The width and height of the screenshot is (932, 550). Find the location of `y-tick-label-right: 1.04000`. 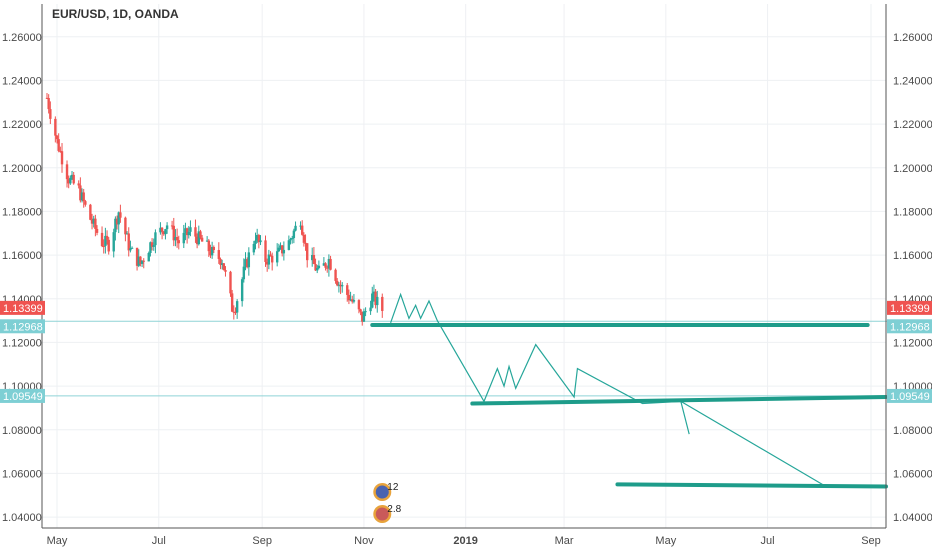

y-tick-label-right: 1.04000 is located at coordinates (912, 518).